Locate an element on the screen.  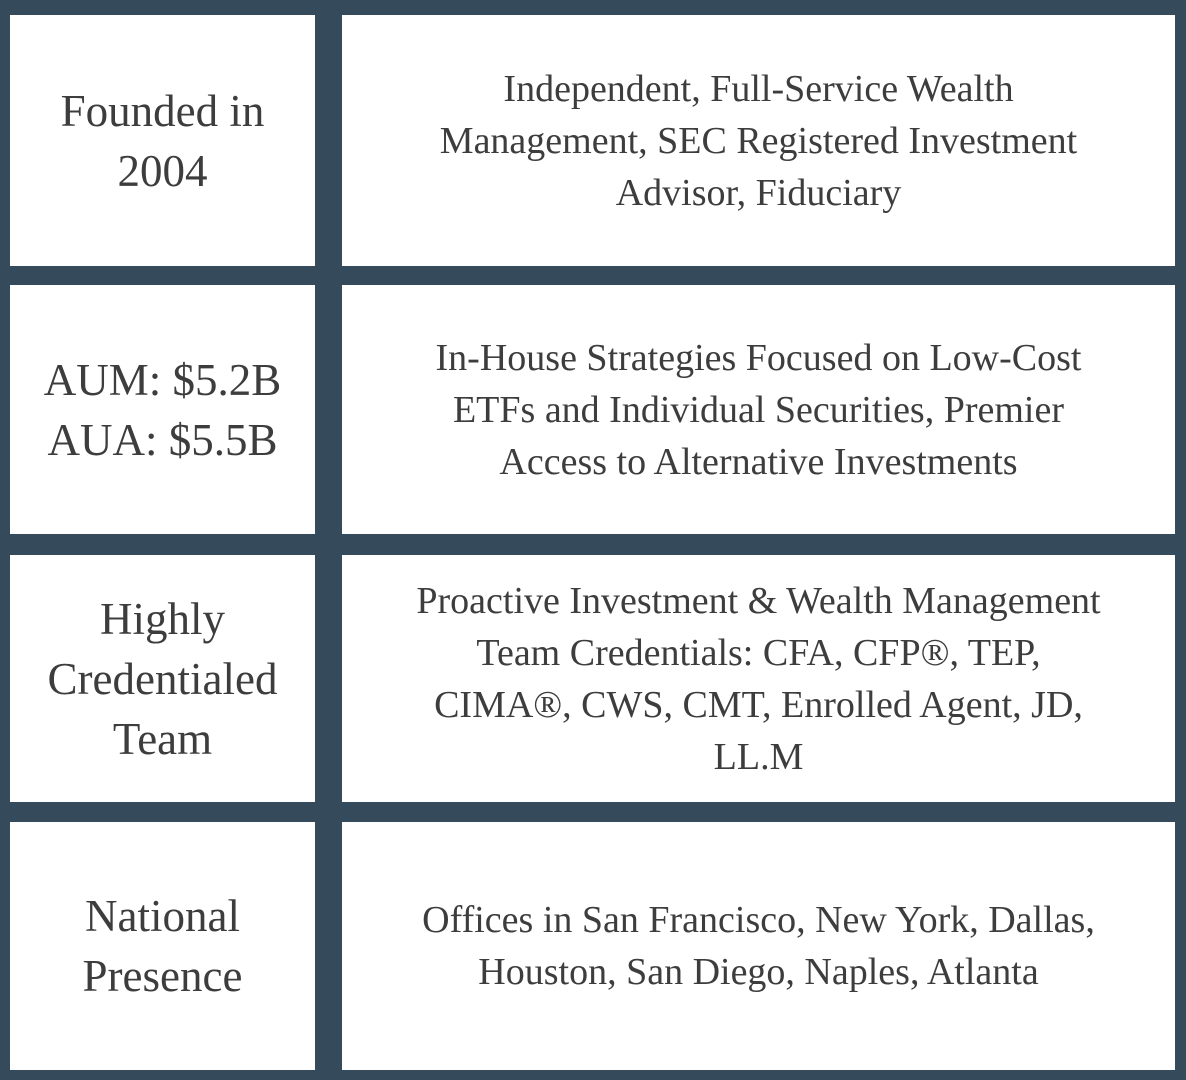
firm-type-line-1: Independent, Full-Service Wealth is located at coordinates (758, 88).